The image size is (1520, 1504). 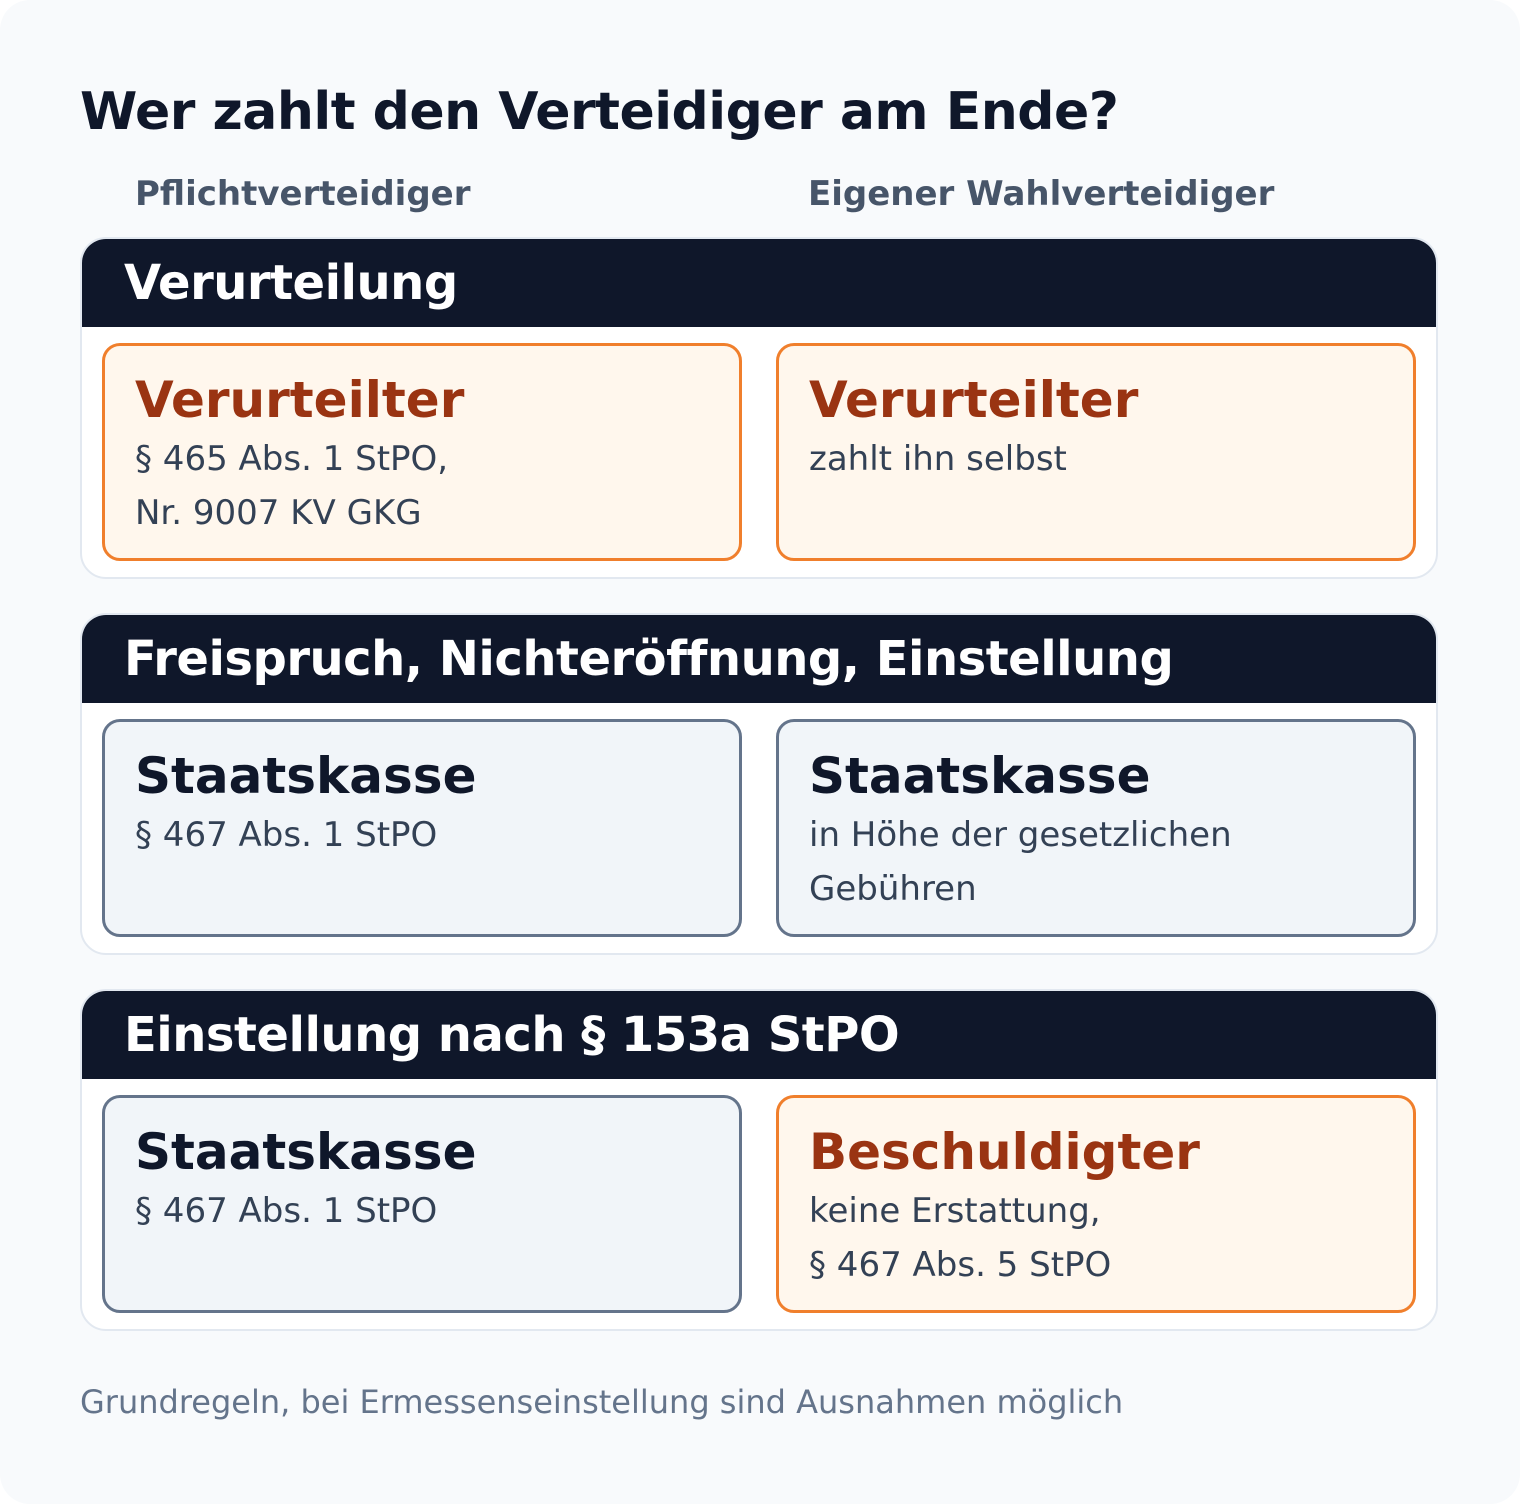 What do you see at coordinates (292, 486) in the screenshot?
I see `card-text: § 465 Abs. 1 StPO, Nr. 9007 KV GKG` at bounding box center [292, 486].